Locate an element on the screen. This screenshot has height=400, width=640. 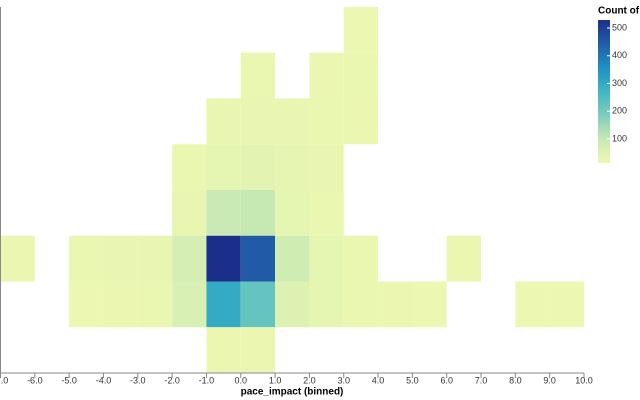
legend-title: Count of R is located at coordinates (619, 11).